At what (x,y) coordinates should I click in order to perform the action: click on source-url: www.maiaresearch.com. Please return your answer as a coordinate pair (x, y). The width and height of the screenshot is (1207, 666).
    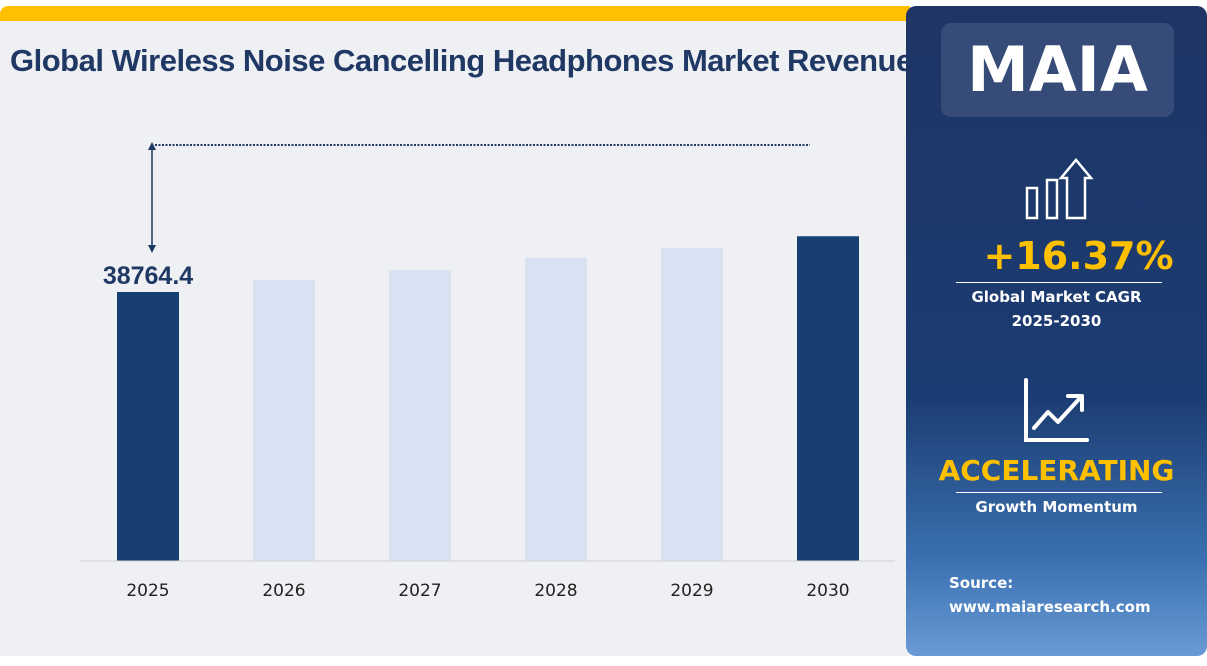
    Looking at the image, I should click on (1050, 607).